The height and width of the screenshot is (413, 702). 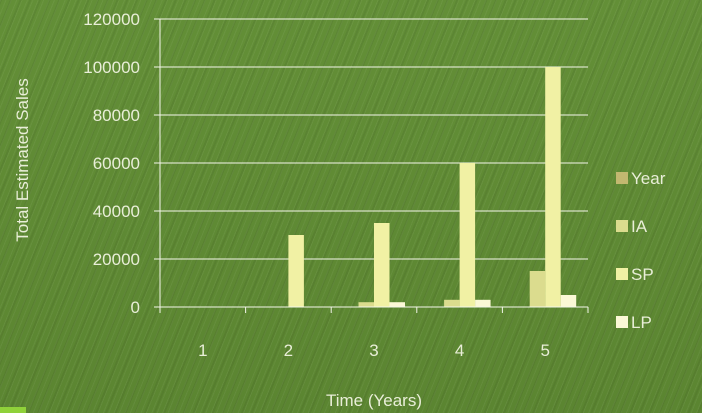 I want to click on y-tick-label: 120000, so click(x=111, y=19).